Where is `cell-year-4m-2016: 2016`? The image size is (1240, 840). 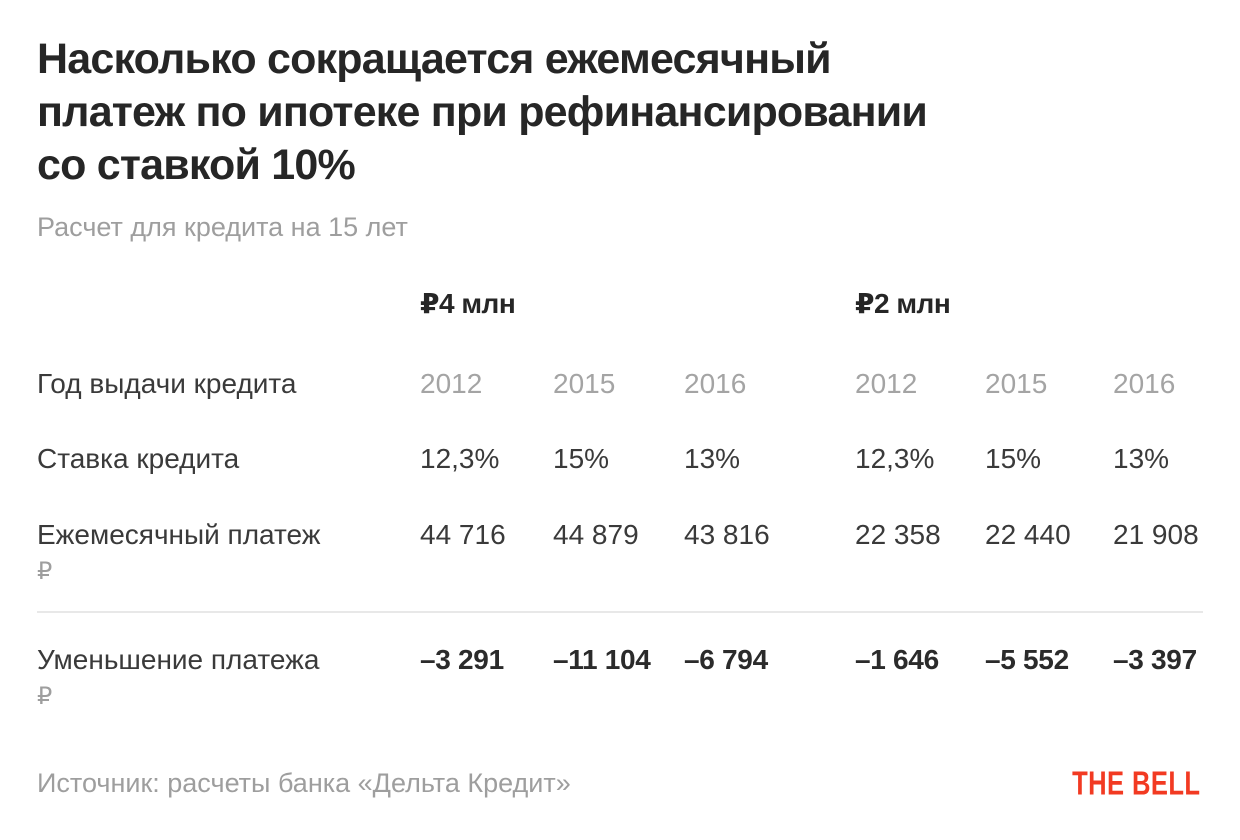
cell-year-4m-2016: 2016 is located at coordinates (715, 383).